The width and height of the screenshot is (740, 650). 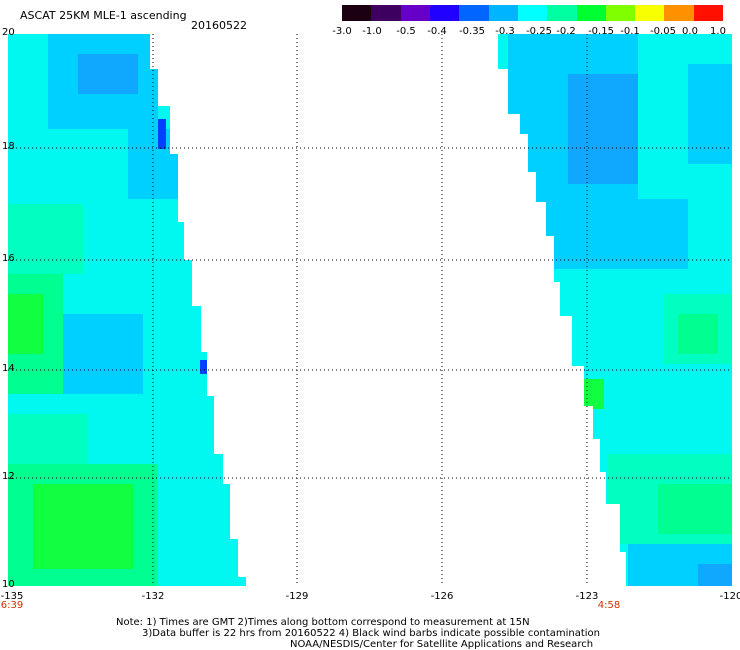 What do you see at coordinates (12, 596) in the screenshot?
I see `x-tick-label: -135` at bounding box center [12, 596].